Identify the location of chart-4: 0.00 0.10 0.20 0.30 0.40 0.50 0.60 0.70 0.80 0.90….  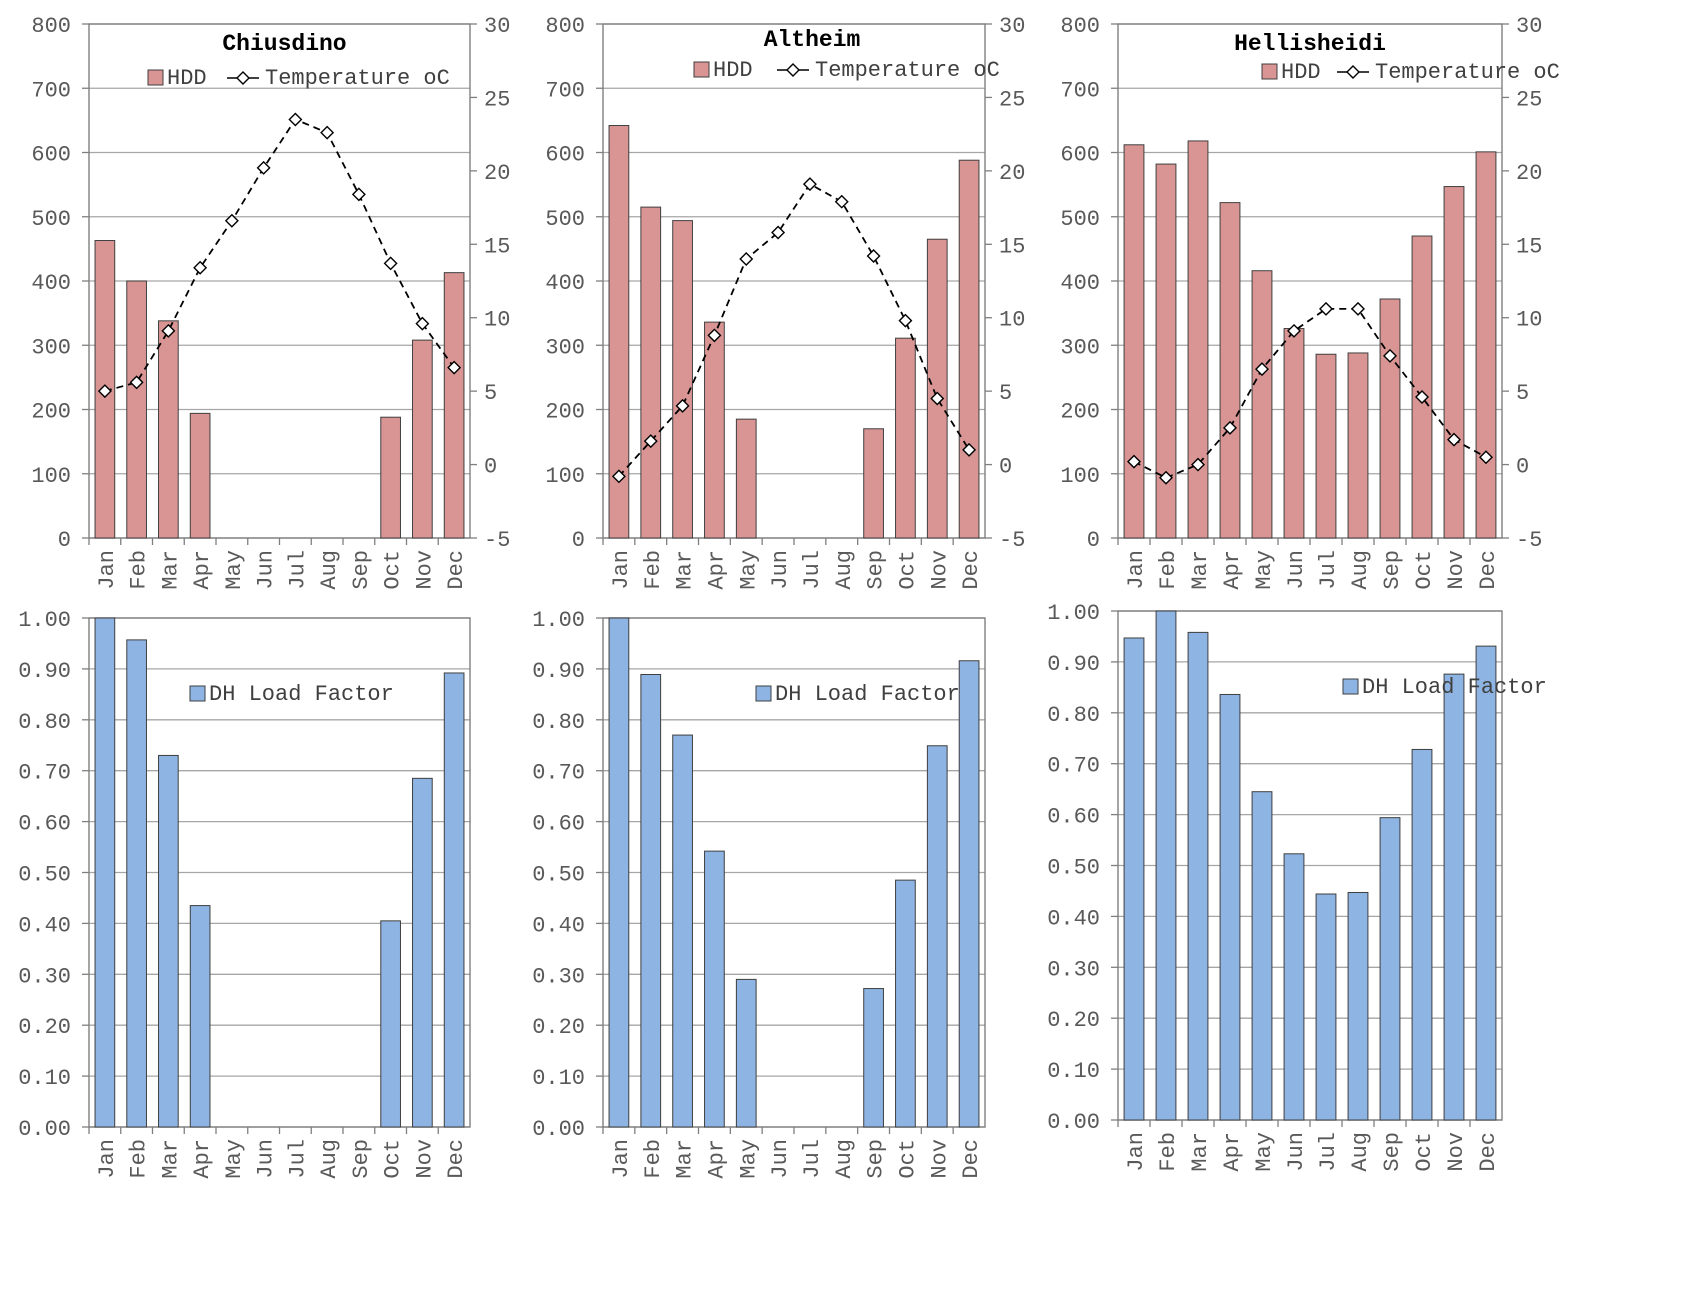
(244, 893).